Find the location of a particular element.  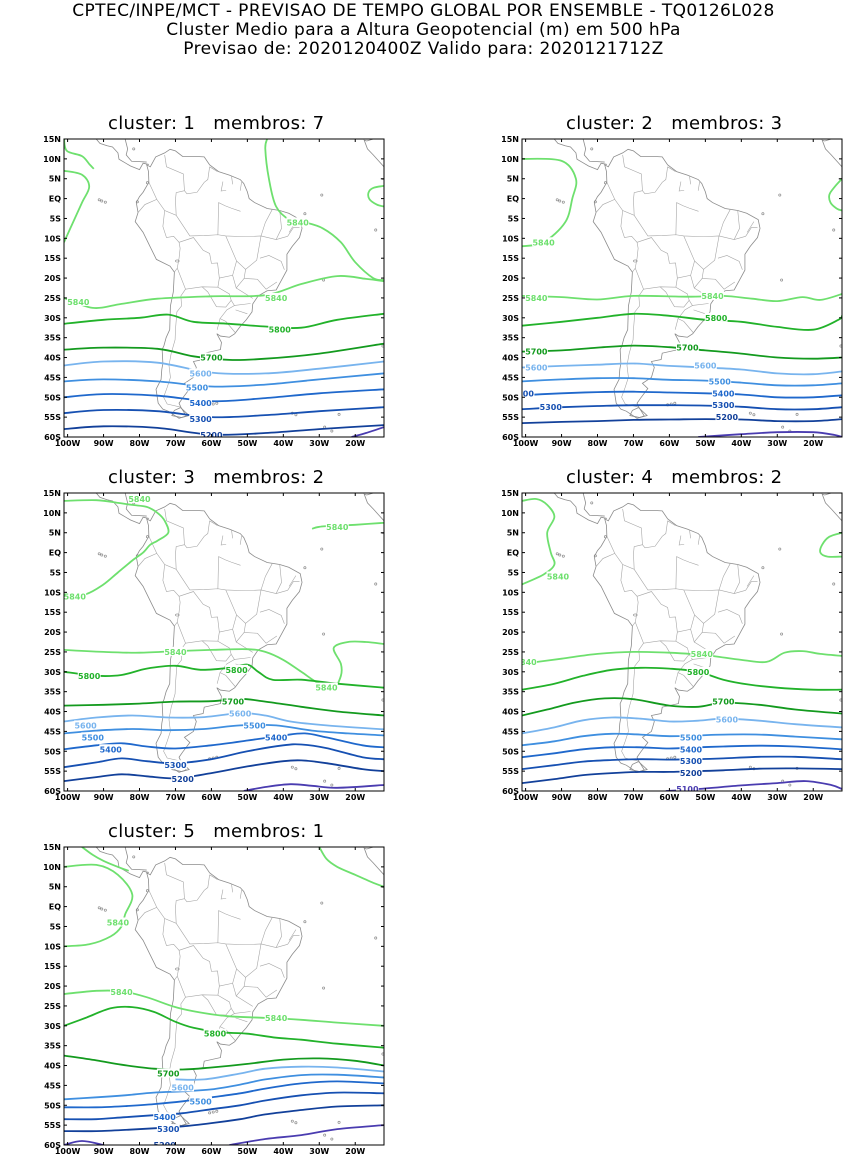

lat-tick-label: 20S is located at coordinates (510, 632).